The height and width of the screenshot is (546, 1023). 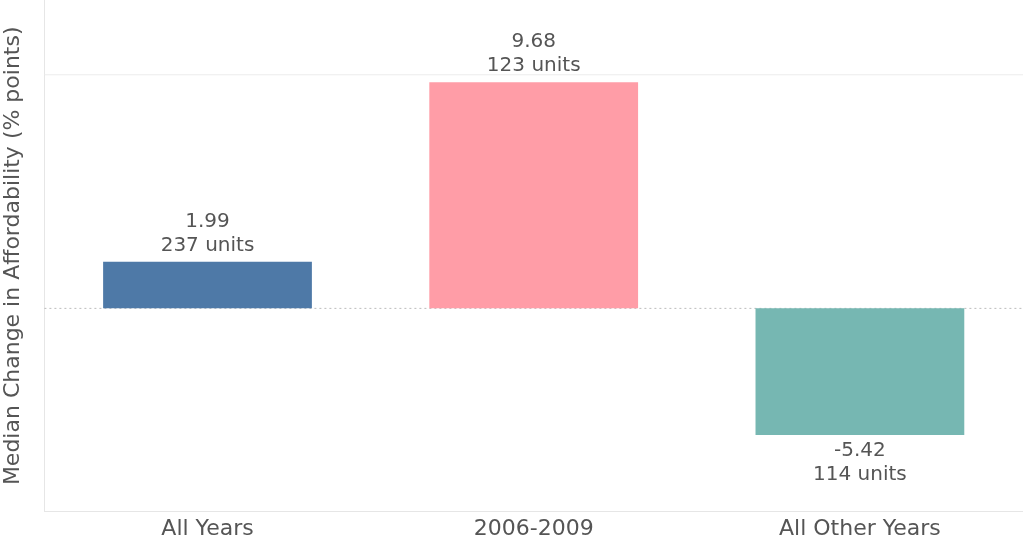 What do you see at coordinates (207, 527) in the screenshot?
I see `x-tick-label: All Years` at bounding box center [207, 527].